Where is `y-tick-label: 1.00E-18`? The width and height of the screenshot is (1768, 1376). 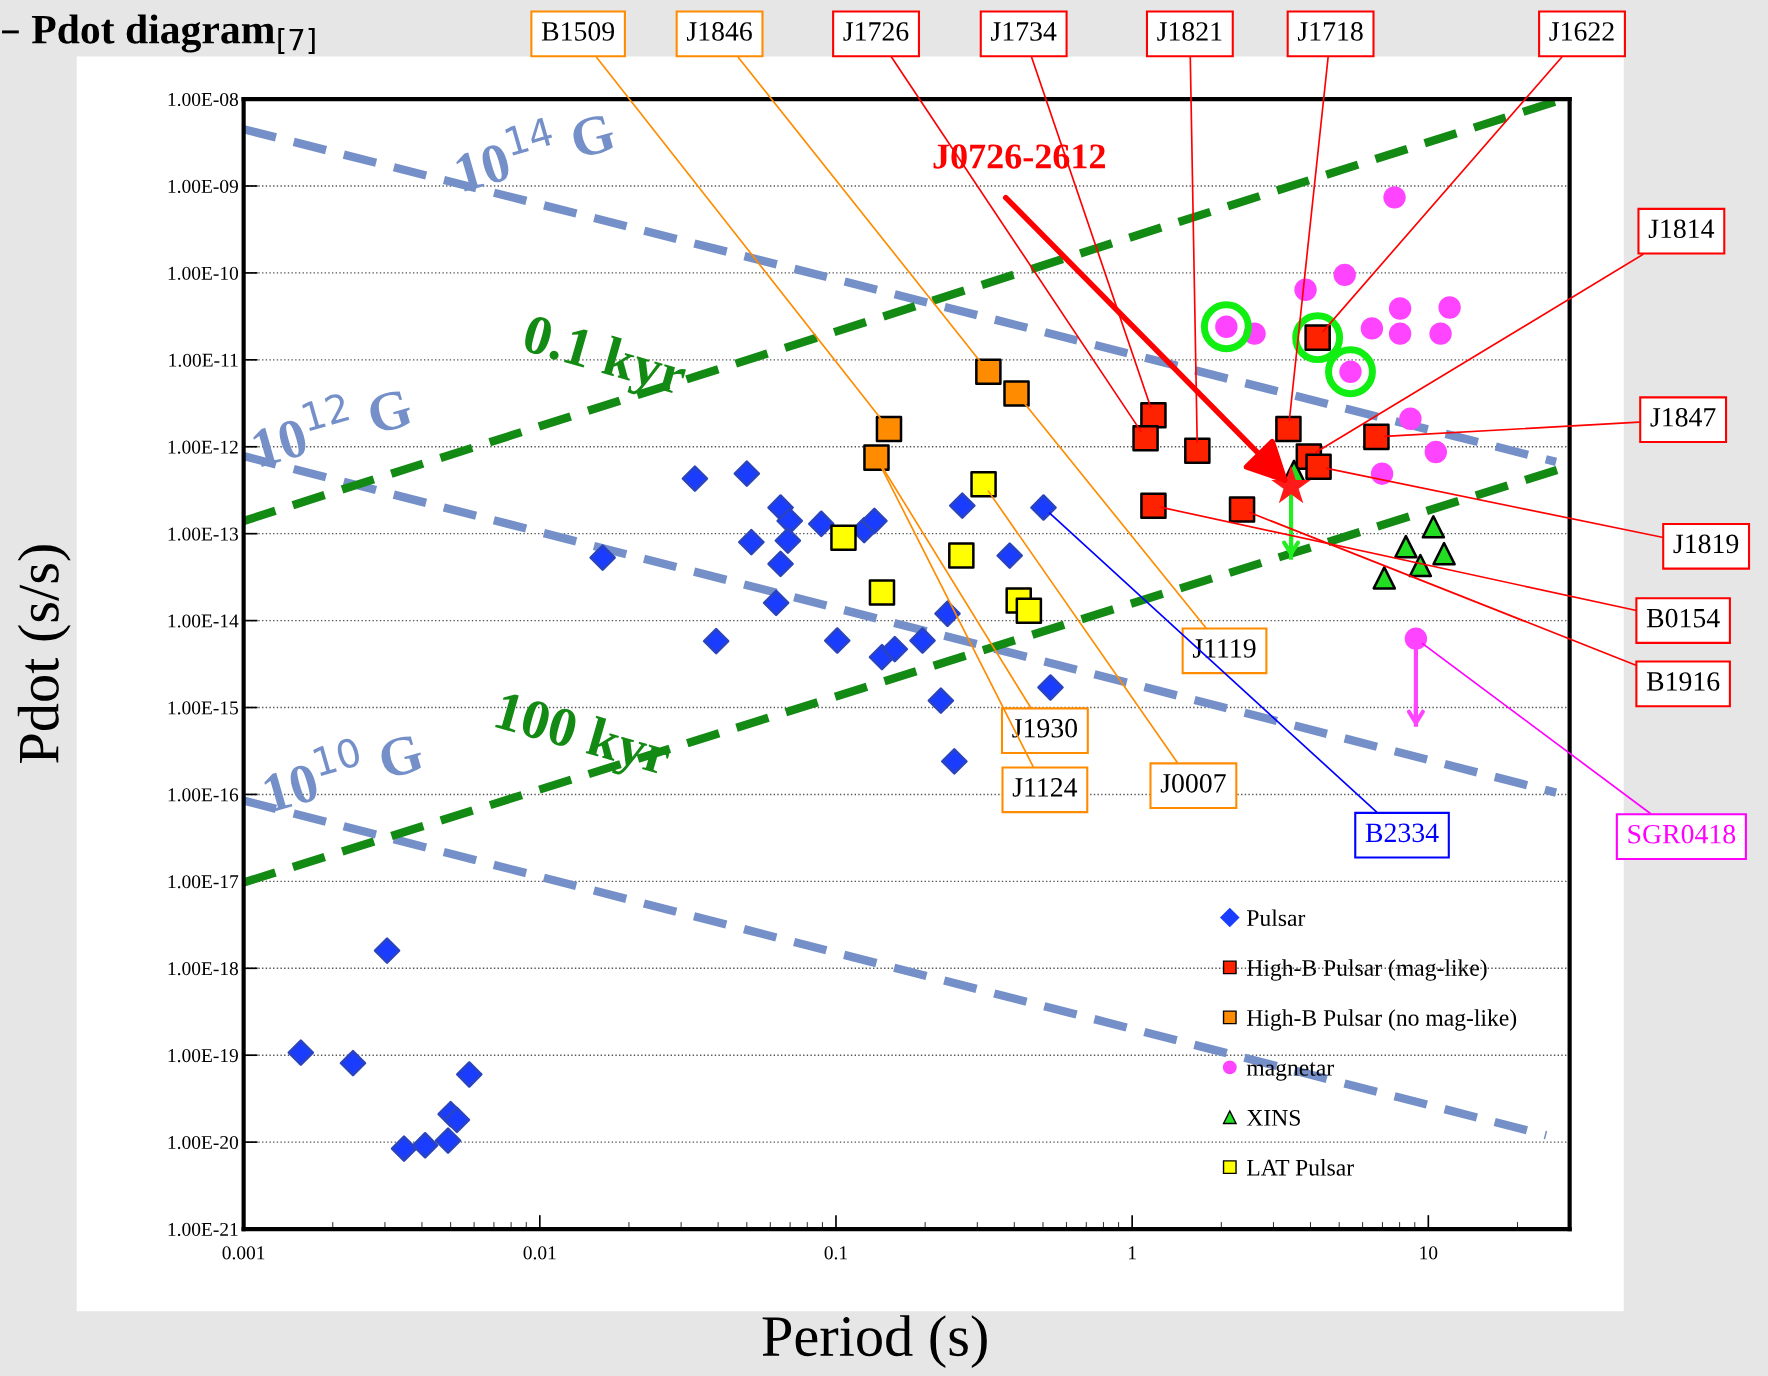
y-tick-label: 1.00E-18 is located at coordinates (203, 969).